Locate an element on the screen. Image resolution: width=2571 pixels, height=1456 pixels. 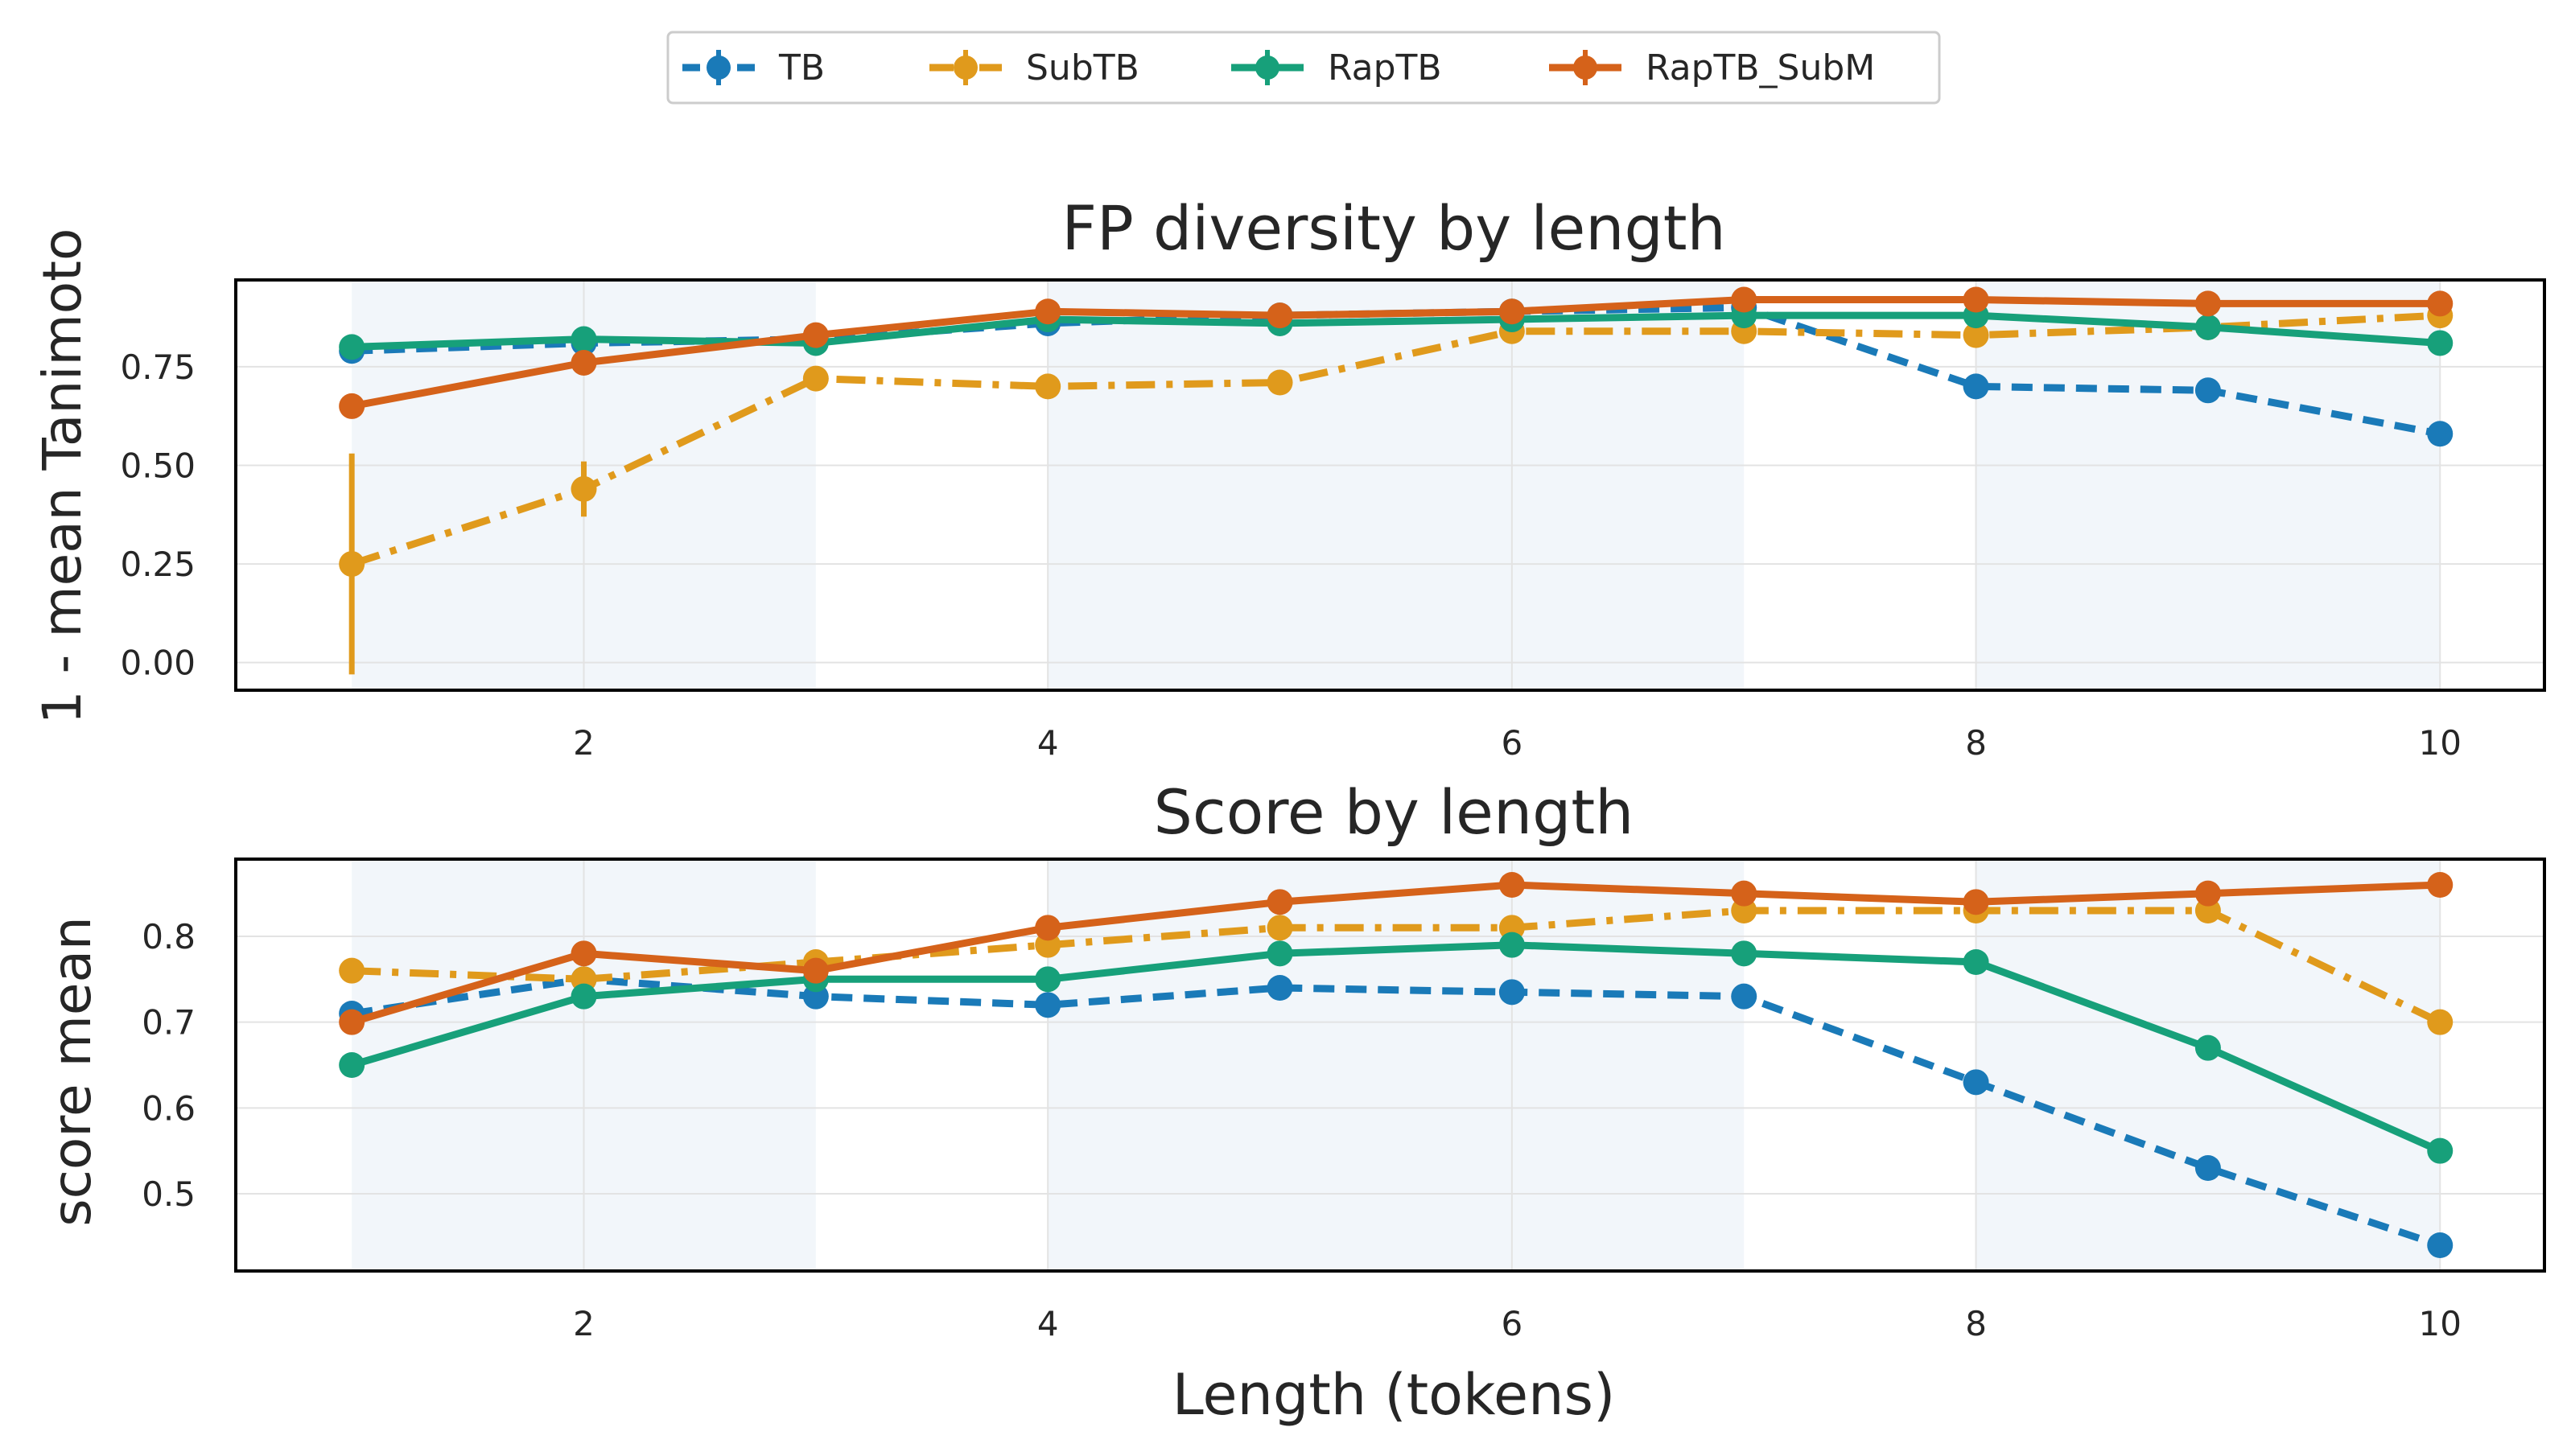
score-y-axis-label: score mean is located at coordinates (72, 1071).